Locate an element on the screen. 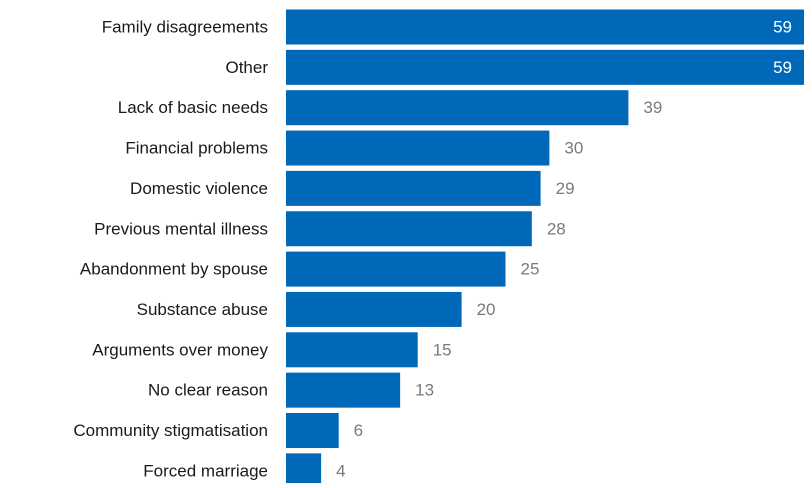  value-label: 4 is located at coordinates (340, 470).